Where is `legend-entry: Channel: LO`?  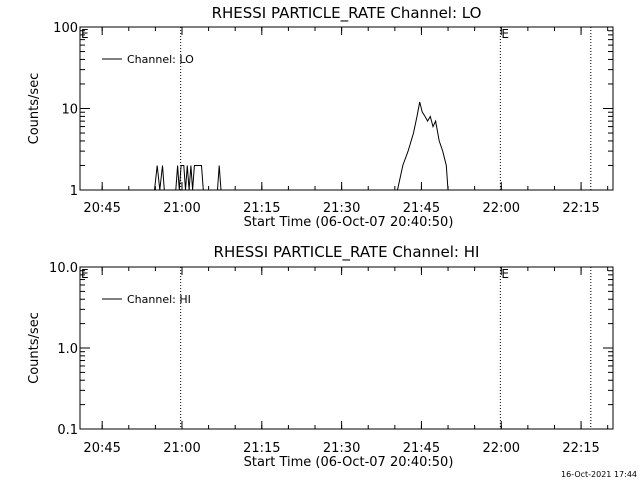
legend-entry: Channel: LO is located at coordinates (160, 59).